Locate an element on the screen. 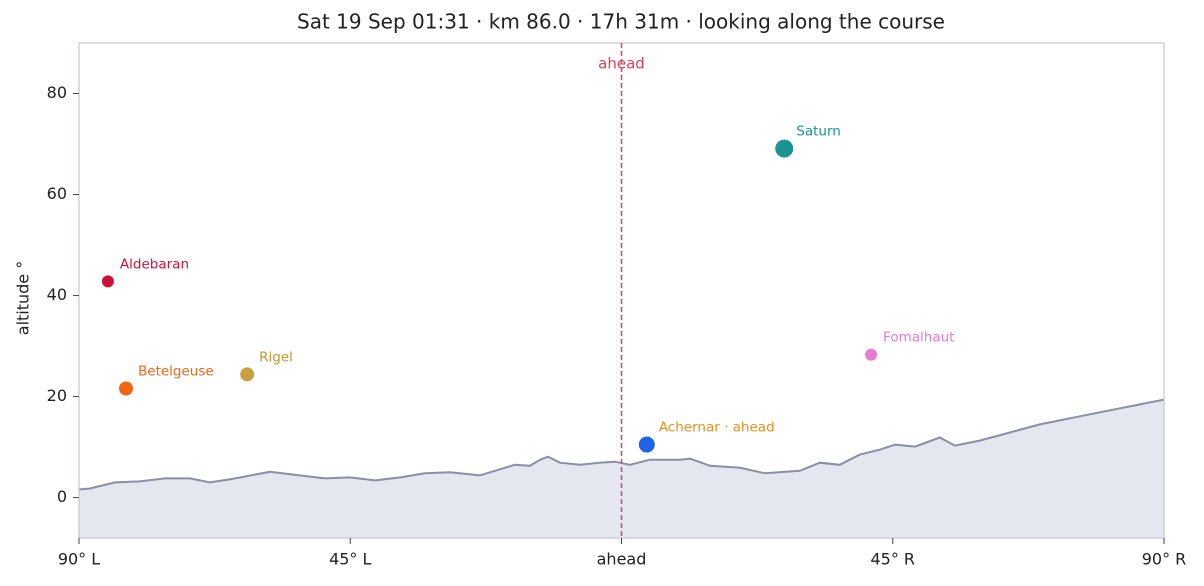 This screenshot has width=1204, height=586. horizon-line is located at coordinates (621, 444).